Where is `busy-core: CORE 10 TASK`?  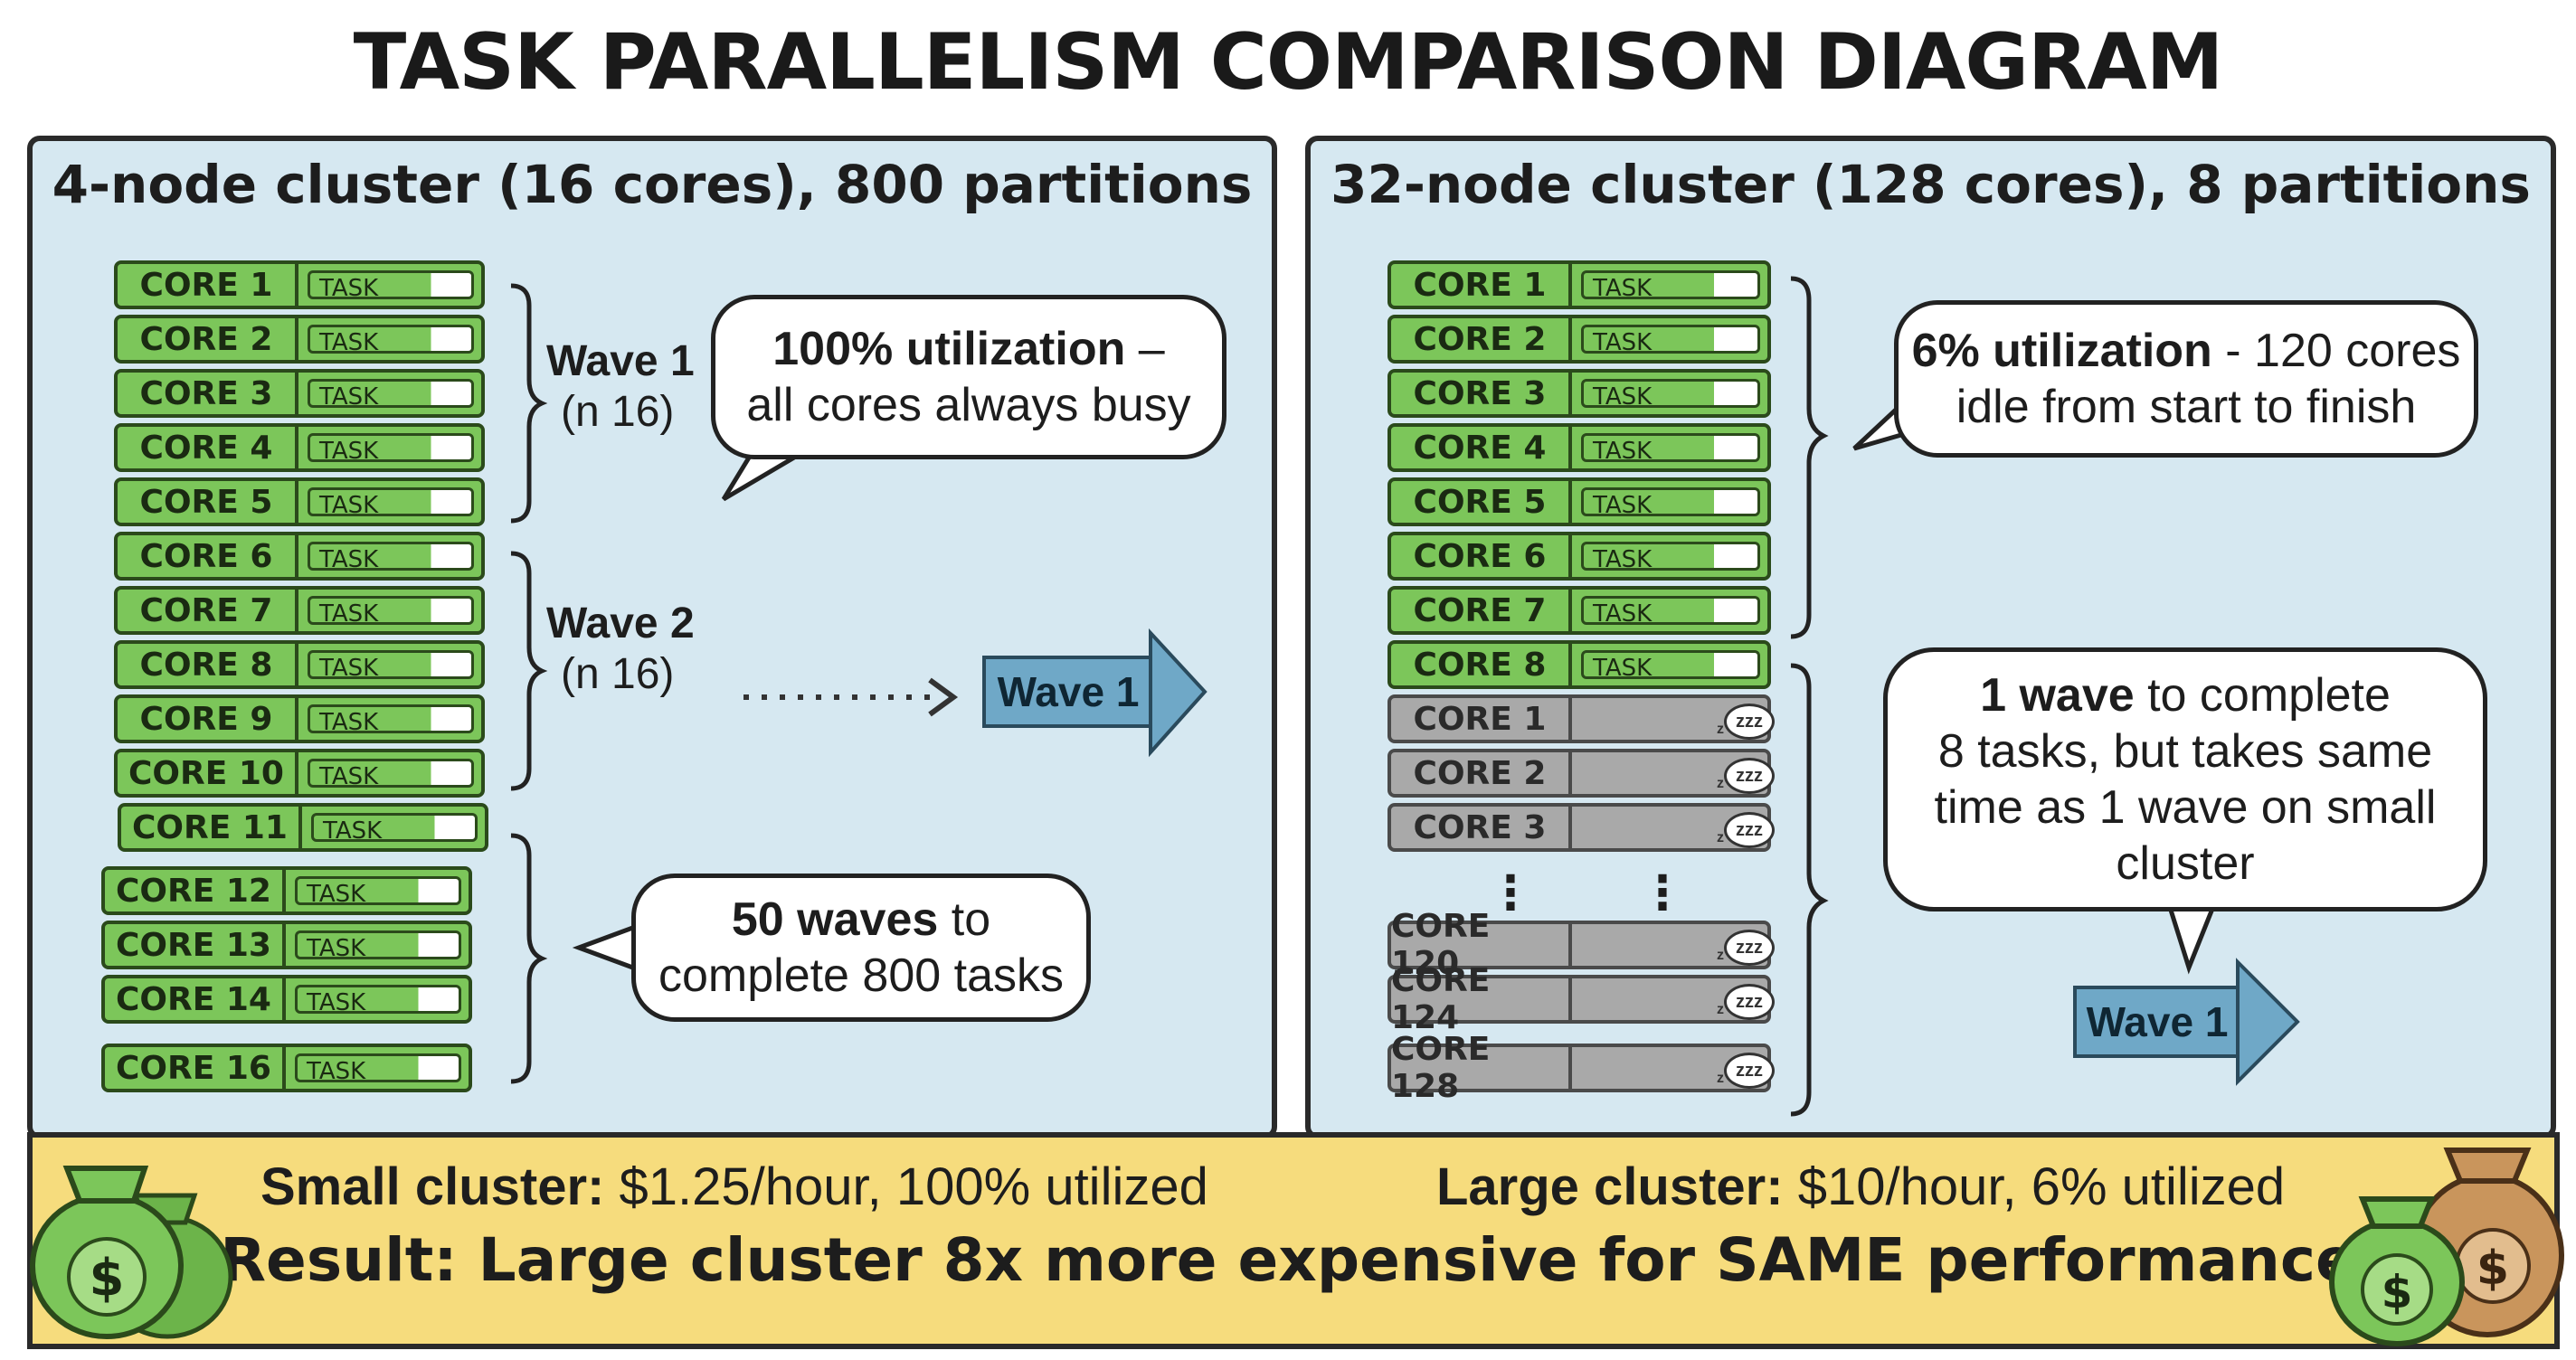
busy-core: CORE 10 TASK is located at coordinates (299, 774).